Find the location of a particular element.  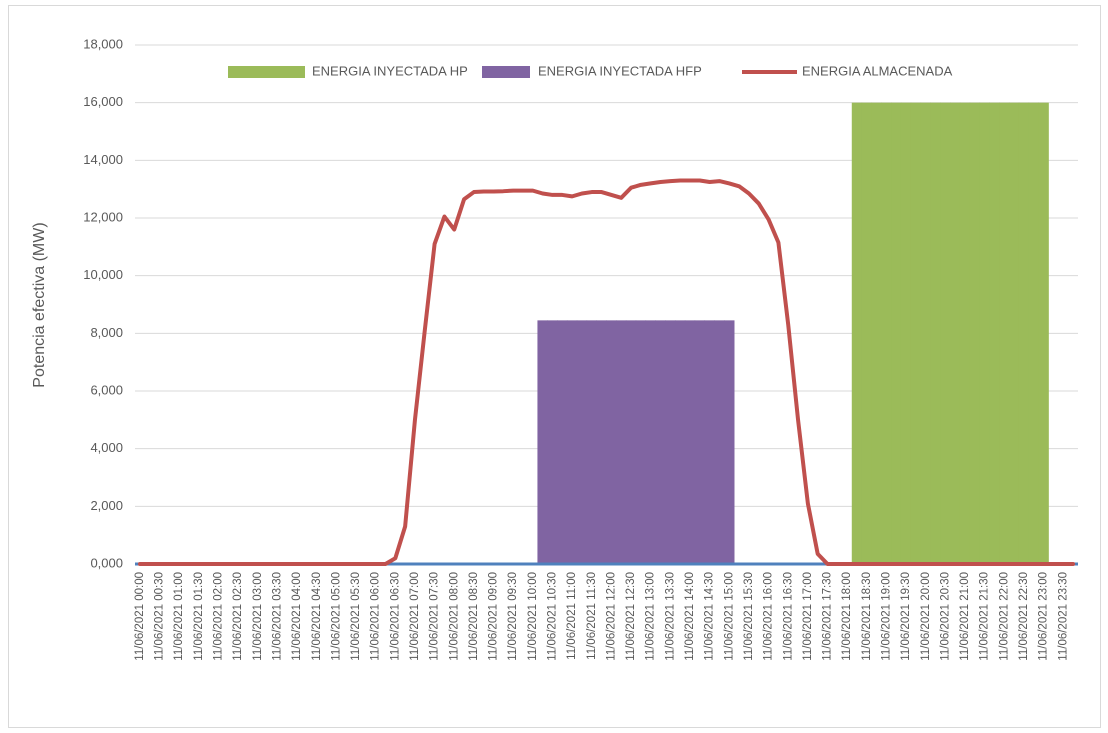

legend-label: ENERGIA ALMACENADA is located at coordinates (877, 70).